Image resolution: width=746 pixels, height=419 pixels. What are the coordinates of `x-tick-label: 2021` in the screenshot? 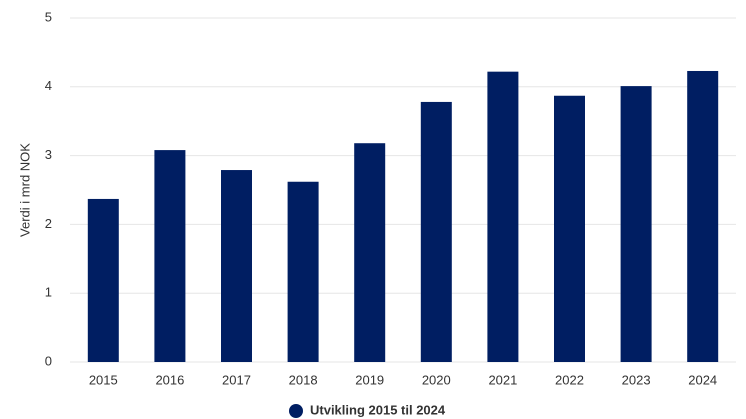 It's located at (502, 379).